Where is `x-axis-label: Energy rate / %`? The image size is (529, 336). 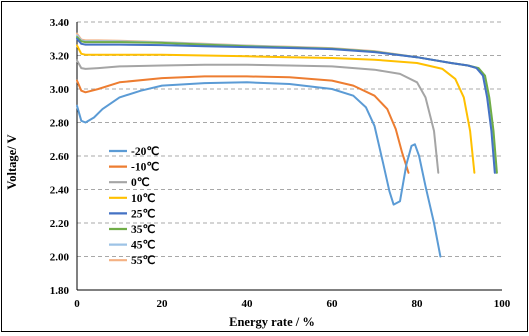
x-axis-label: Energy rate / % is located at coordinates (272, 322).